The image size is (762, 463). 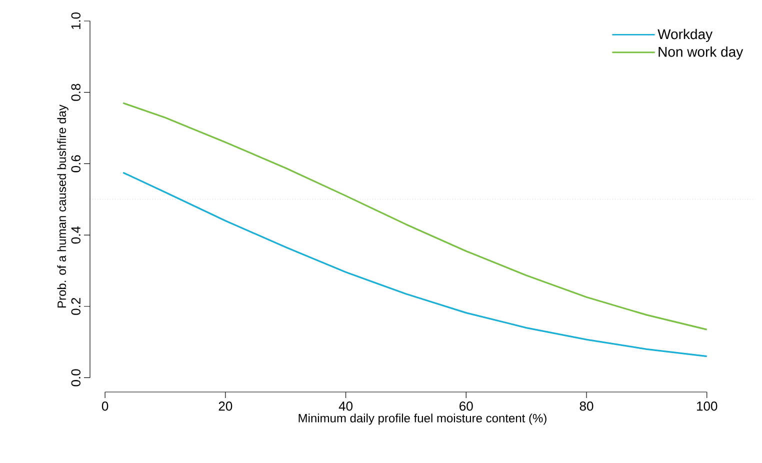 What do you see at coordinates (75, 163) in the screenshot?
I see `y-tick-label: 0.6` at bounding box center [75, 163].